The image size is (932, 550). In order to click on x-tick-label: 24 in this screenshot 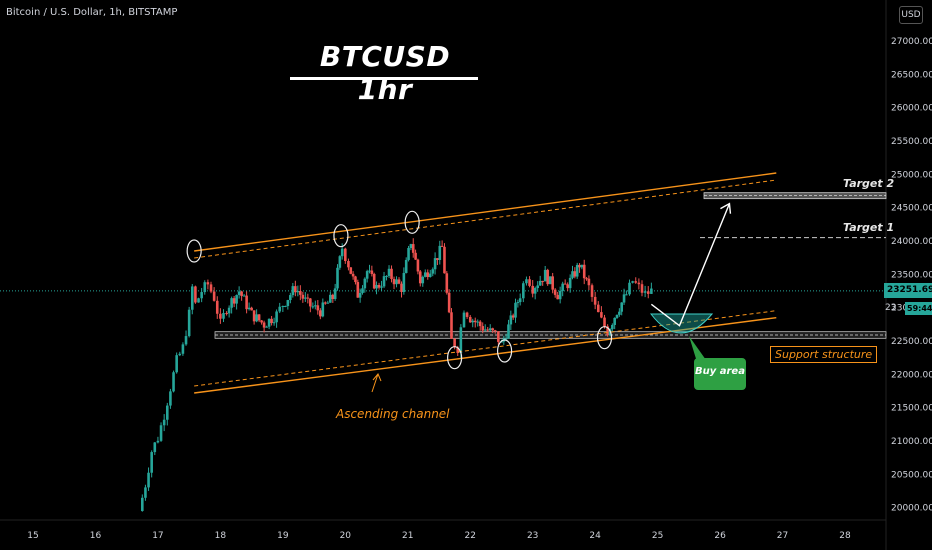, I will do `click(595, 536)`.